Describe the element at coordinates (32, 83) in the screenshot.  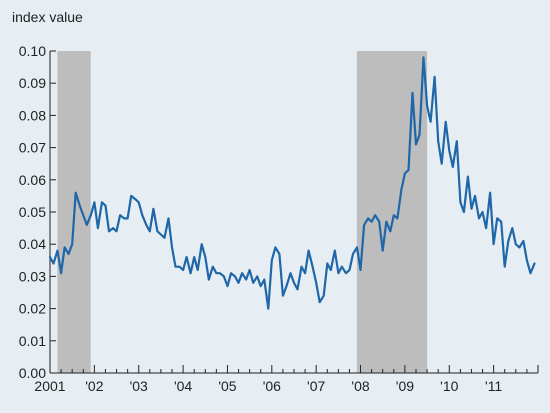
I see `y-tick-label: 0.09` at that location.